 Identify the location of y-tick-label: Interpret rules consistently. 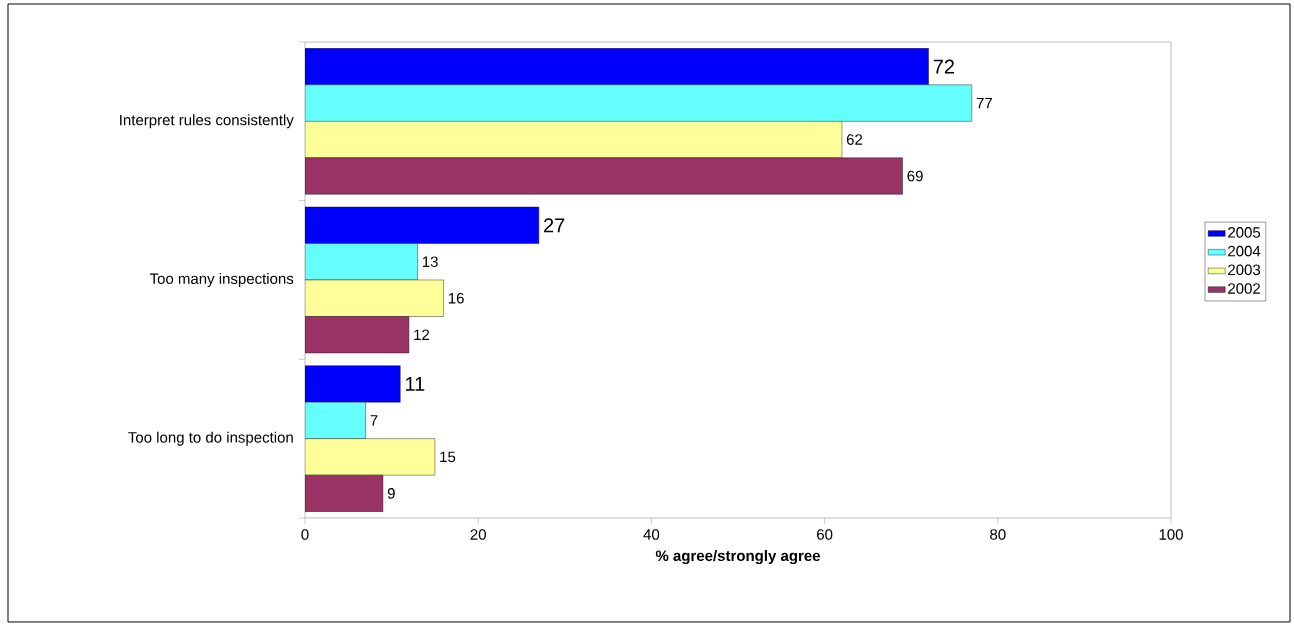
(207, 121).